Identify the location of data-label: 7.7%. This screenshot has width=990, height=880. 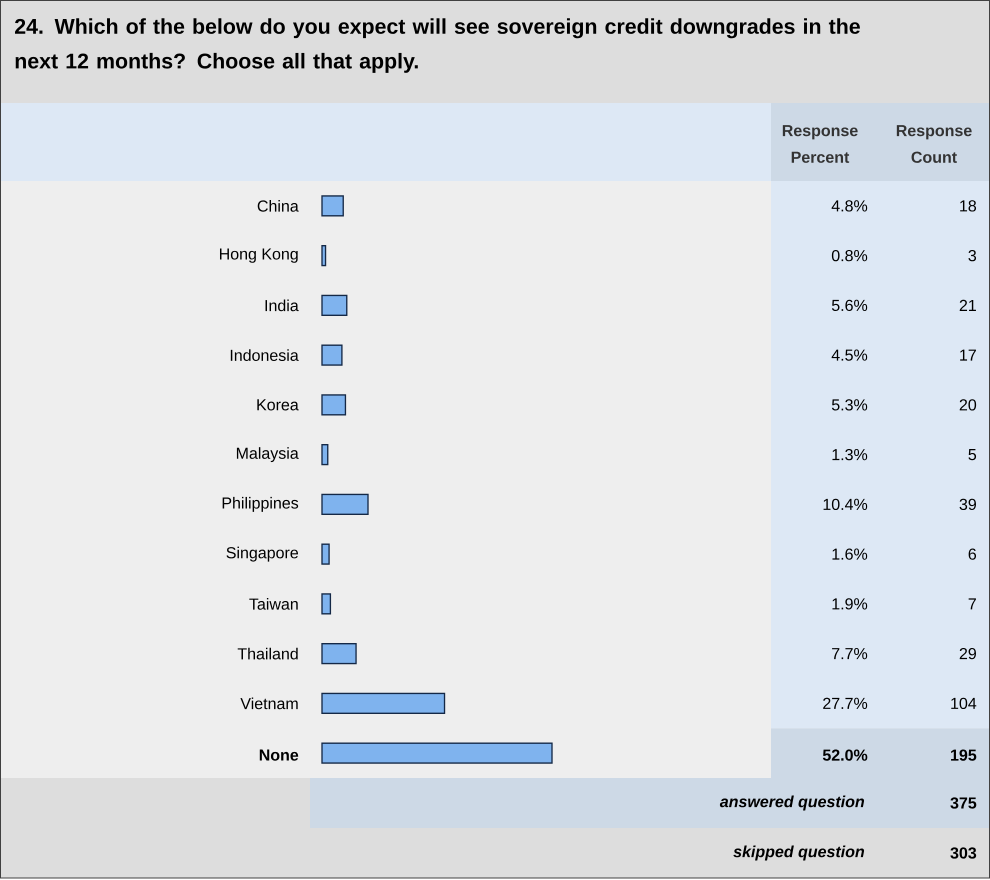
(850, 654).